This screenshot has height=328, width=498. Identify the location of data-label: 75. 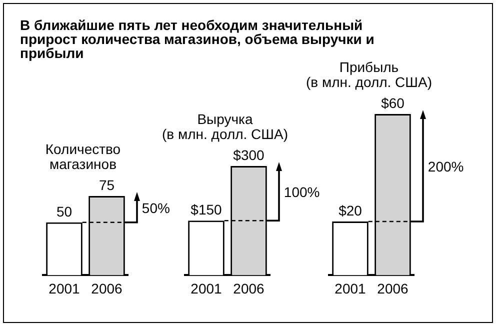
(106, 184).